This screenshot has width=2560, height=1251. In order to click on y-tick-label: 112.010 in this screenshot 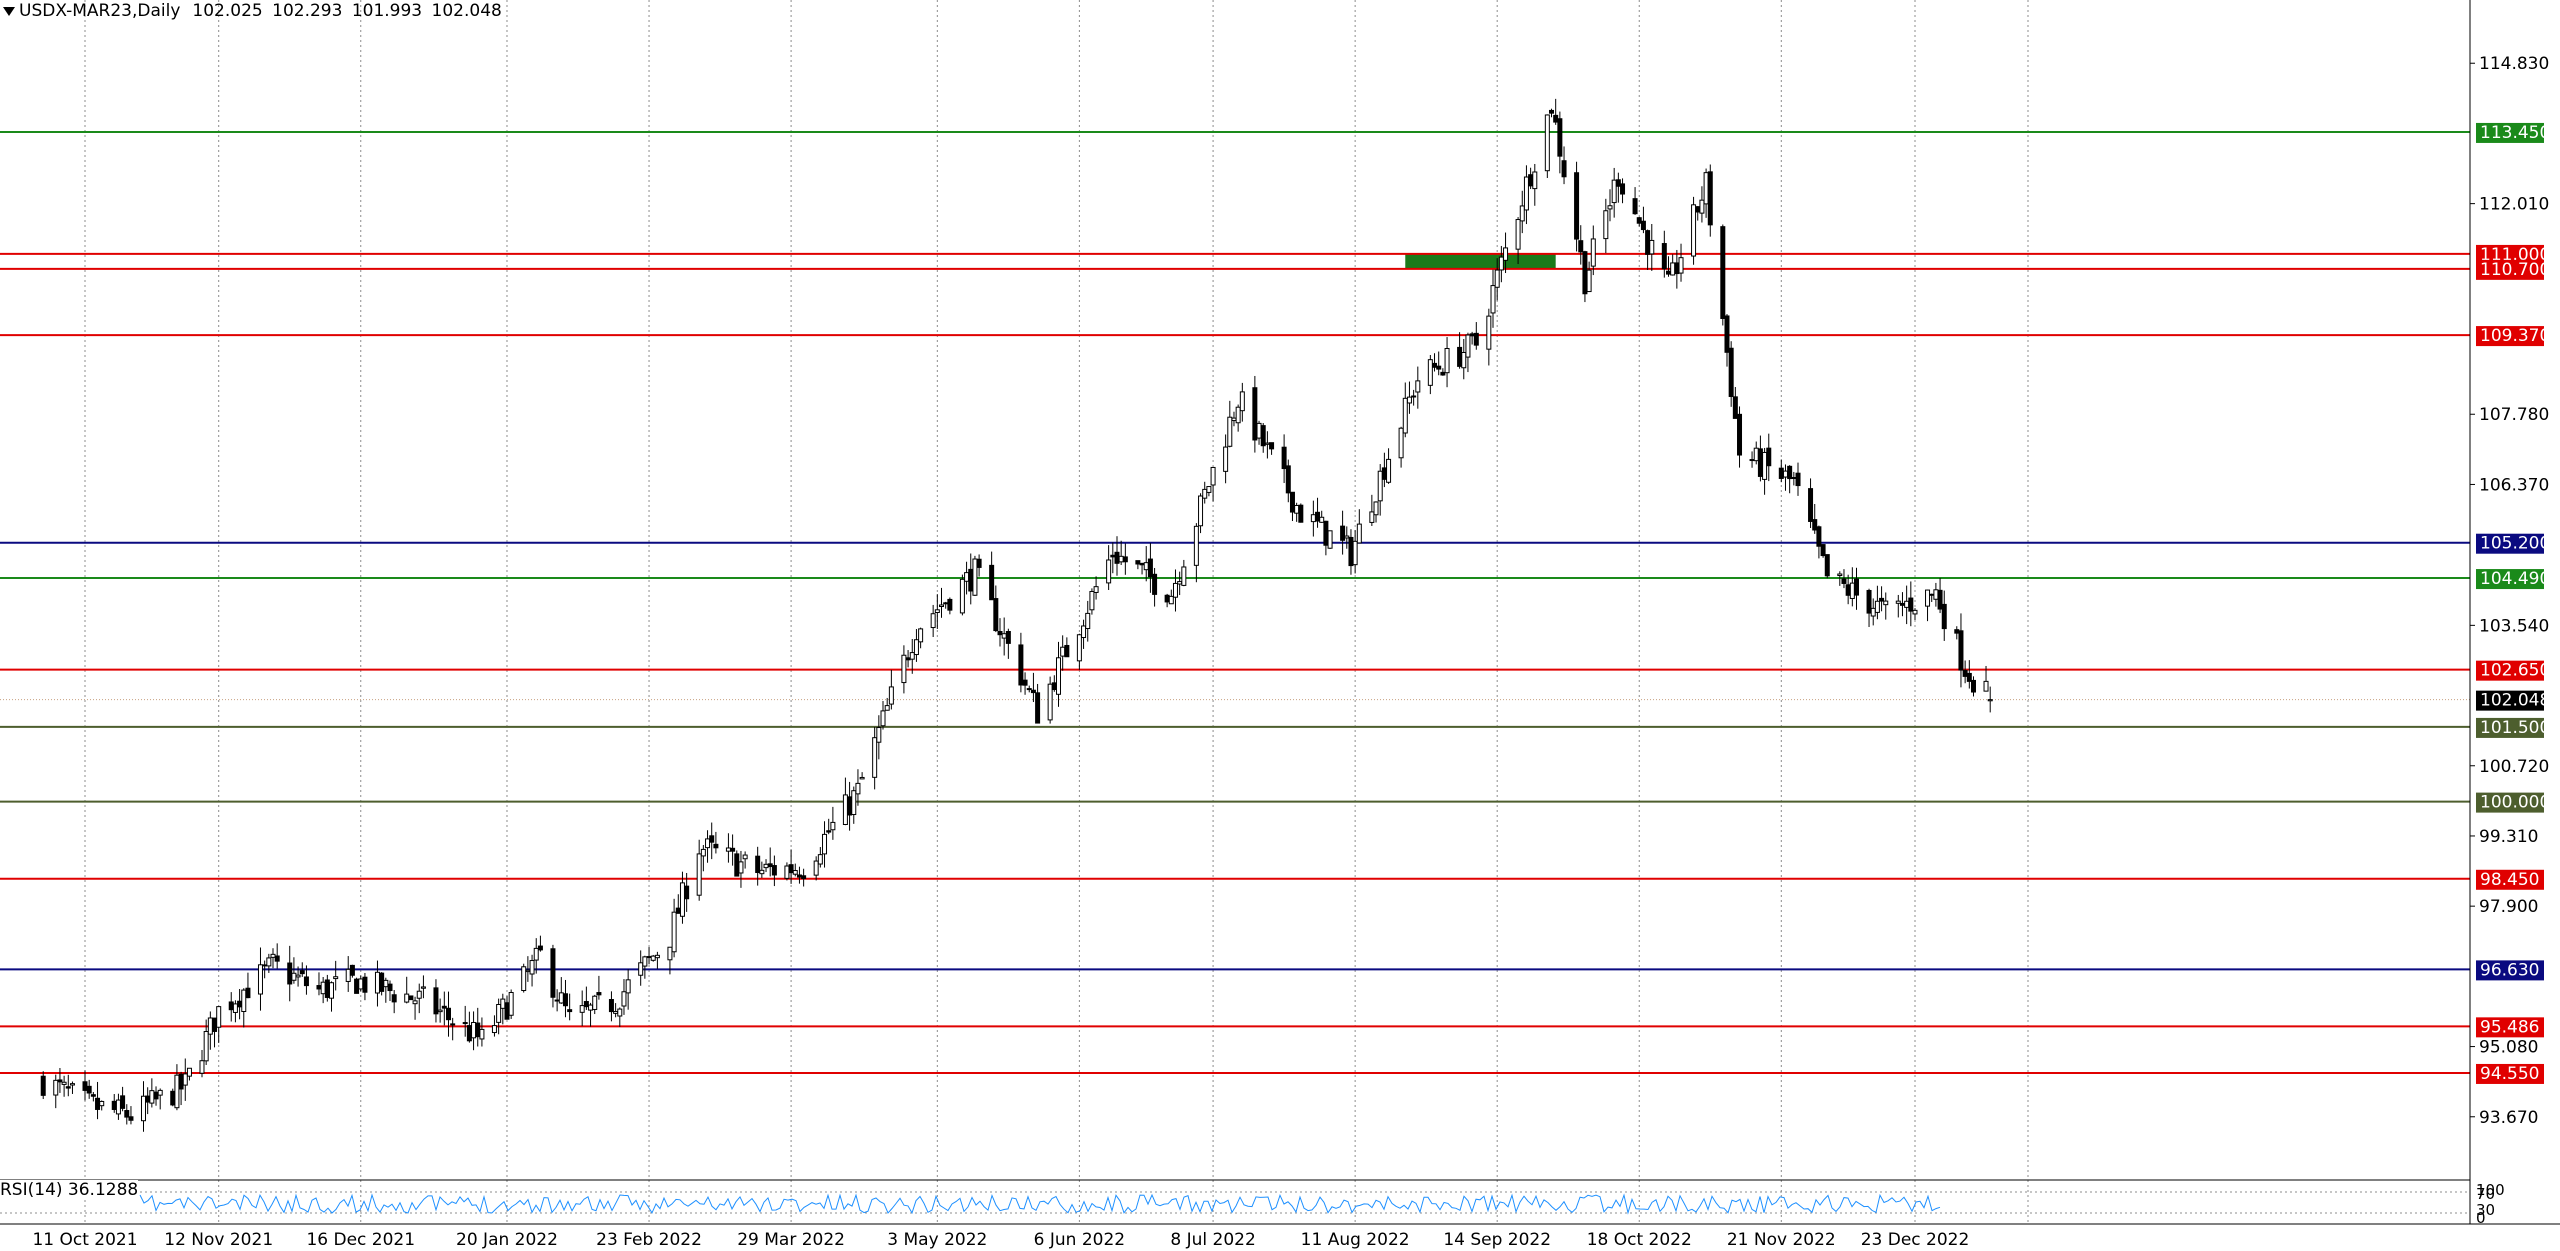, I will do `click(2514, 205)`.